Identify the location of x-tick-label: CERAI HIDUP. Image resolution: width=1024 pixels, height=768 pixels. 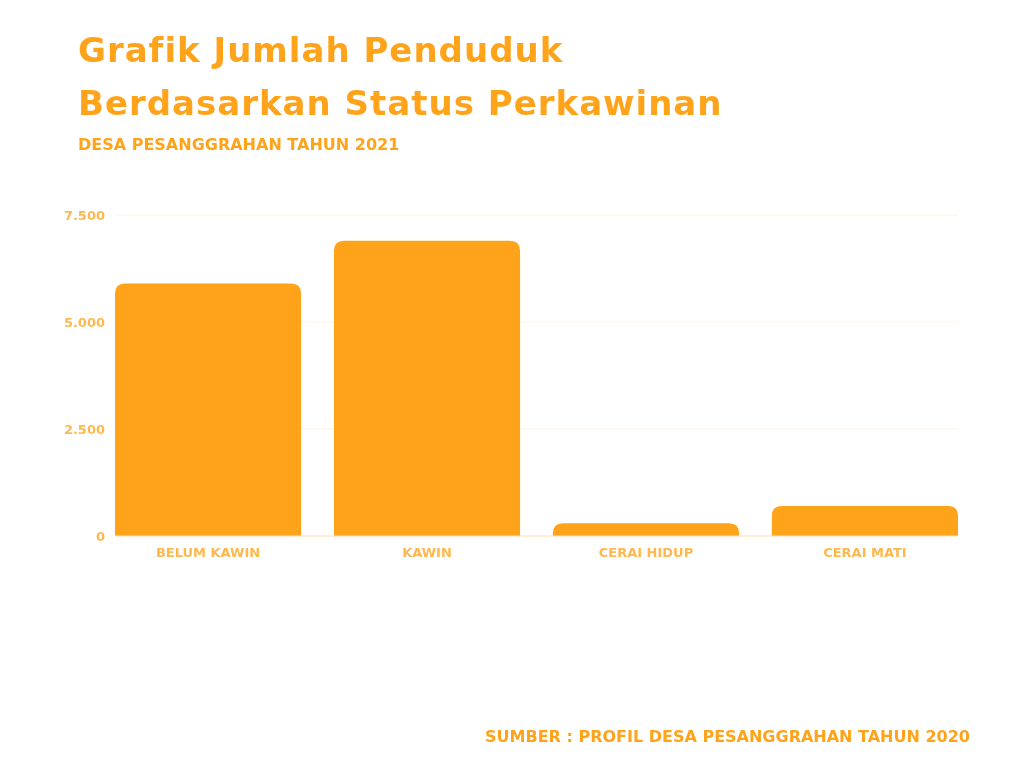
(646, 552).